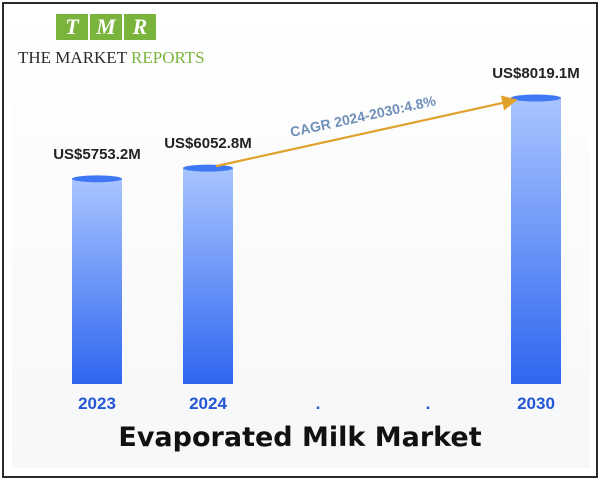 Image resolution: width=600 pixels, height=480 pixels. What do you see at coordinates (208, 168) in the screenshot?
I see `bar-cap-2024` at bounding box center [208, 168].